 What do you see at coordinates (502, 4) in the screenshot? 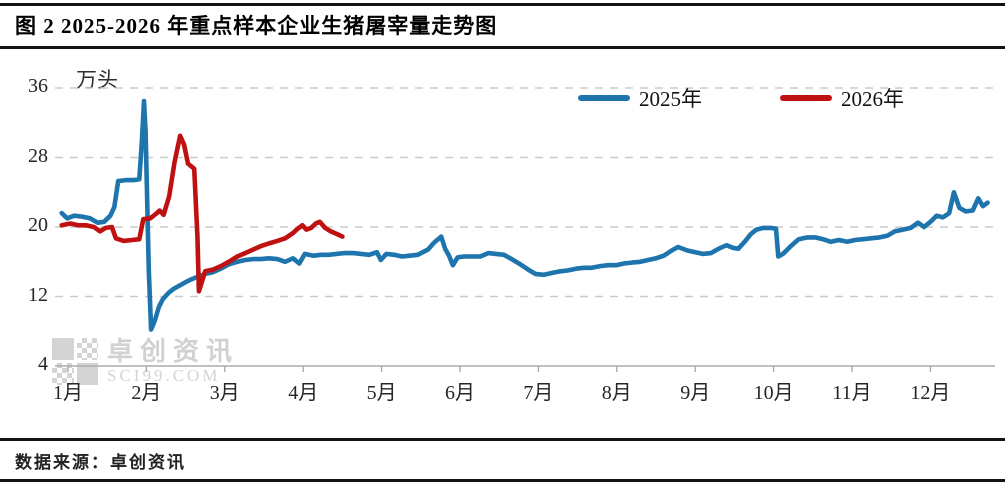
I see `top-rule` at bounding box center [502, 4].